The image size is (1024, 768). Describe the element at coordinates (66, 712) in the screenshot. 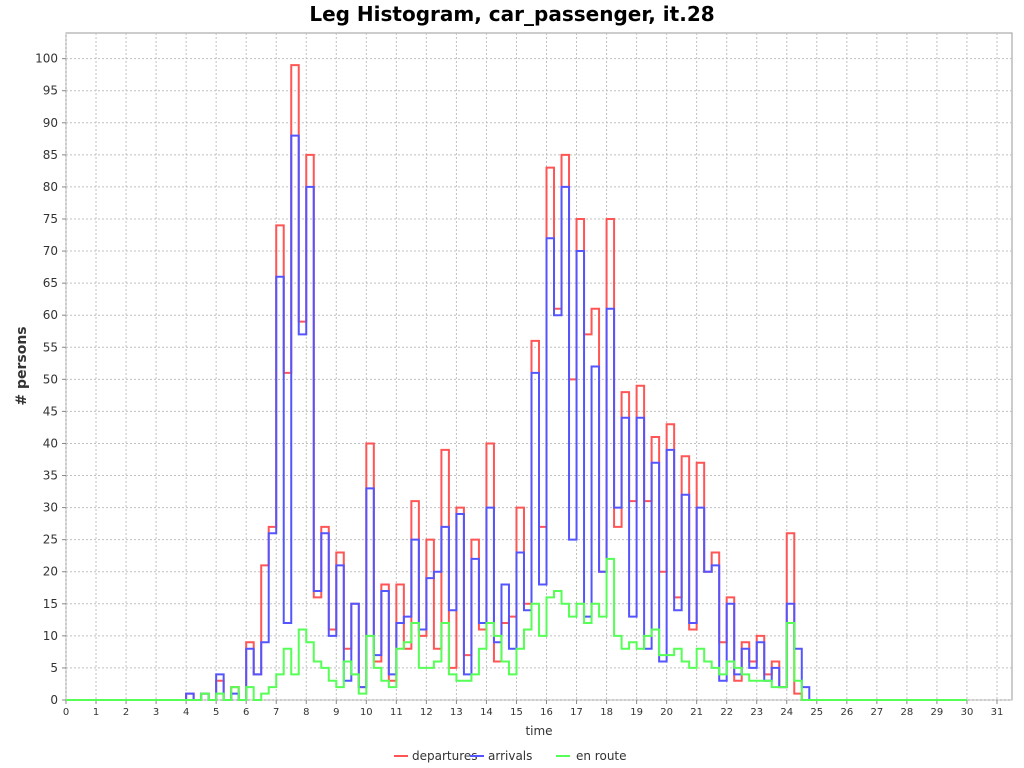

I see `x-tick-label: 0` at that location.